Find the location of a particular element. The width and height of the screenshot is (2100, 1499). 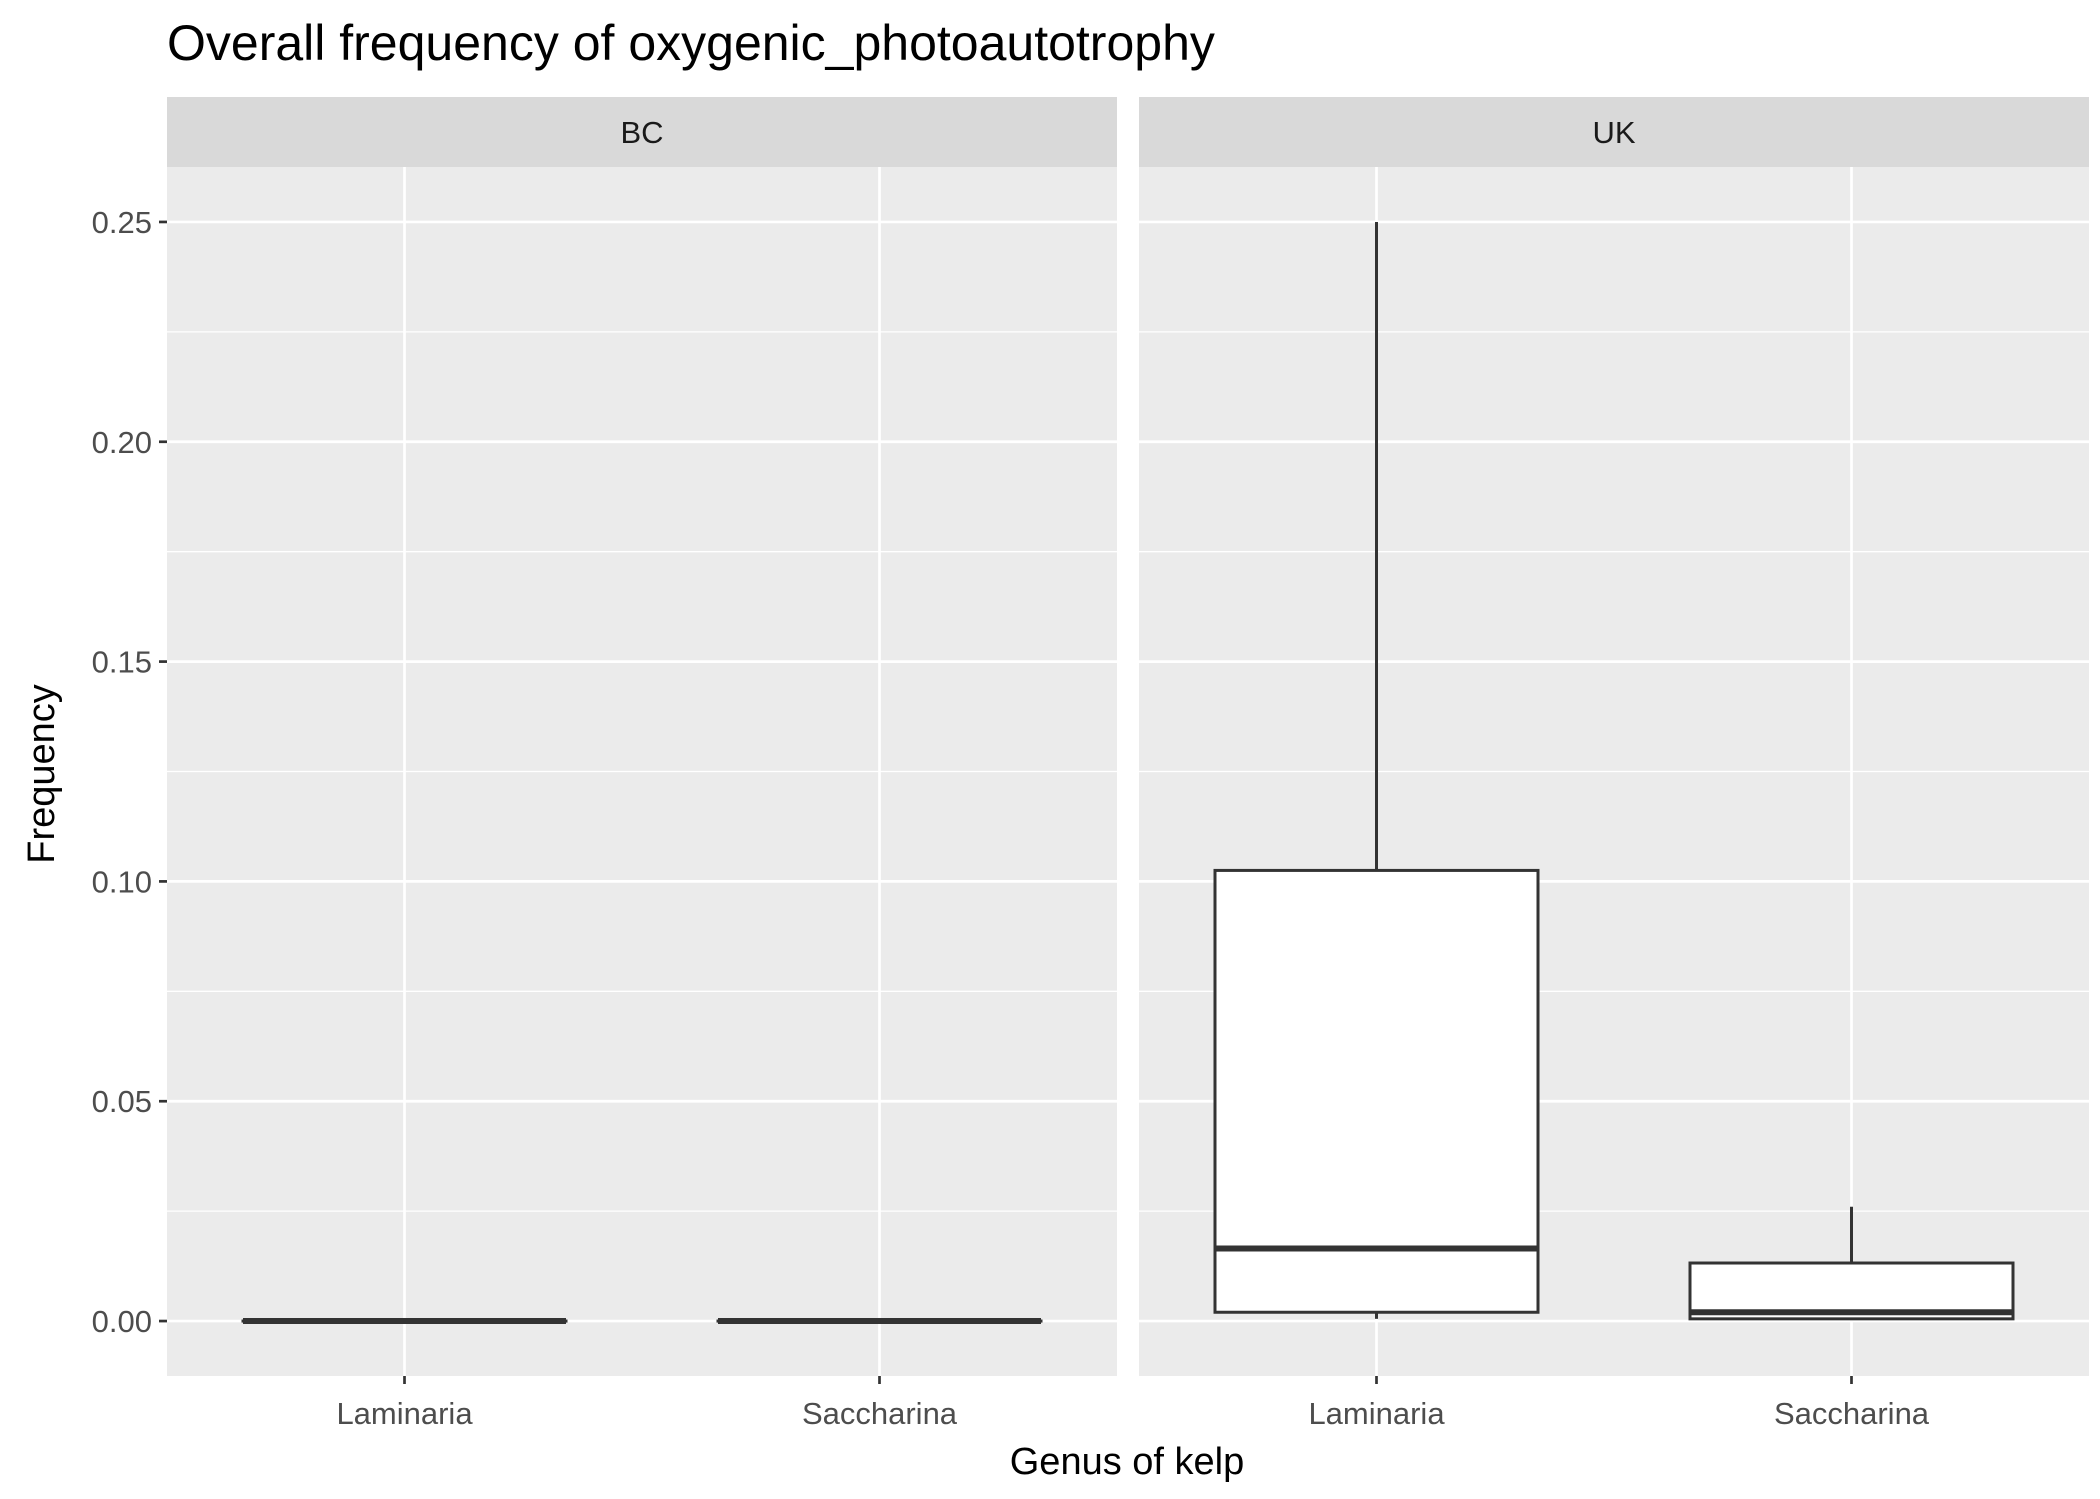

y-tick-label: 0.15 is located at coordinates (122, 662).